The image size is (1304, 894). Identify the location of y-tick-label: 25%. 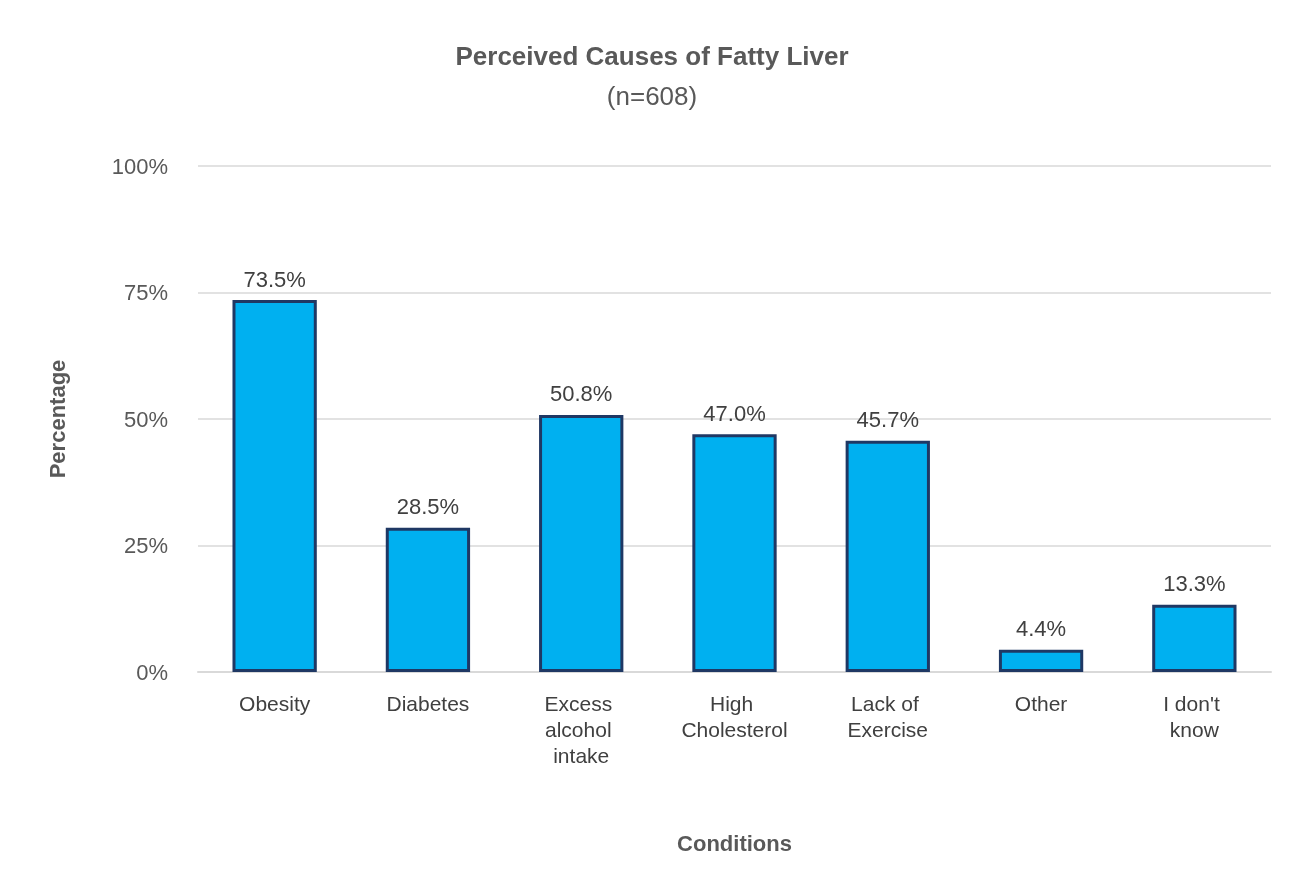
(145, 545).